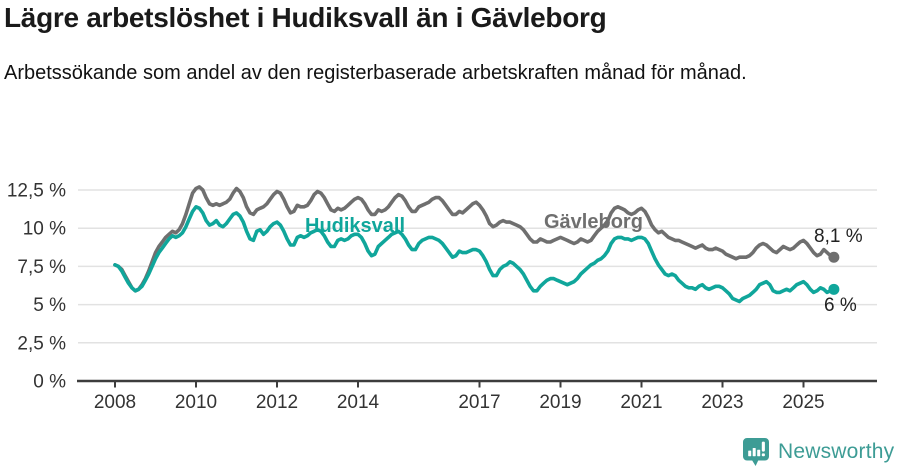 Image resolution: width=900 pixels, height=474 pixels. Describe the element at coordinates (722, 402) in the screenshot. I see `x-tick-label: 2023` at that location.